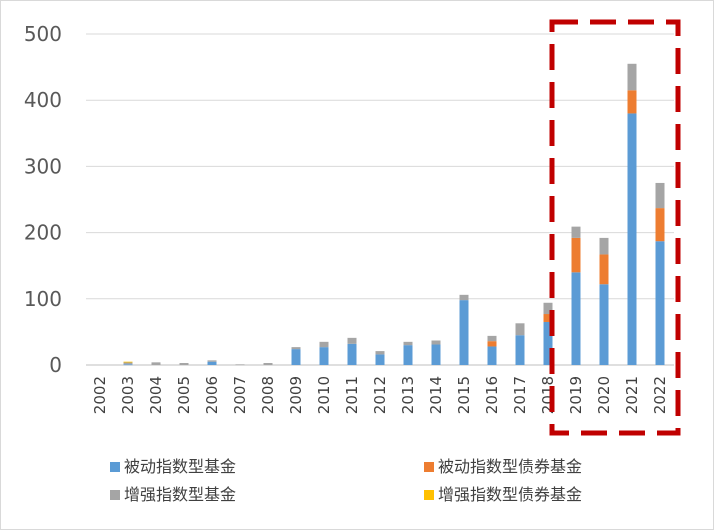 The height and width of the screenshot is (530, 714). I want to click on x-tick-label: 2007, so click(240, 395).